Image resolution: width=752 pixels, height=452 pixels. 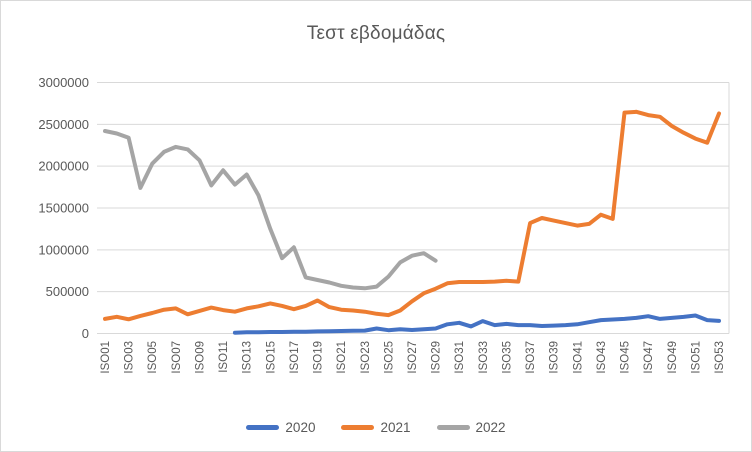 I want to click on x-tick-label: ISO13, so click(x=248, y=357).